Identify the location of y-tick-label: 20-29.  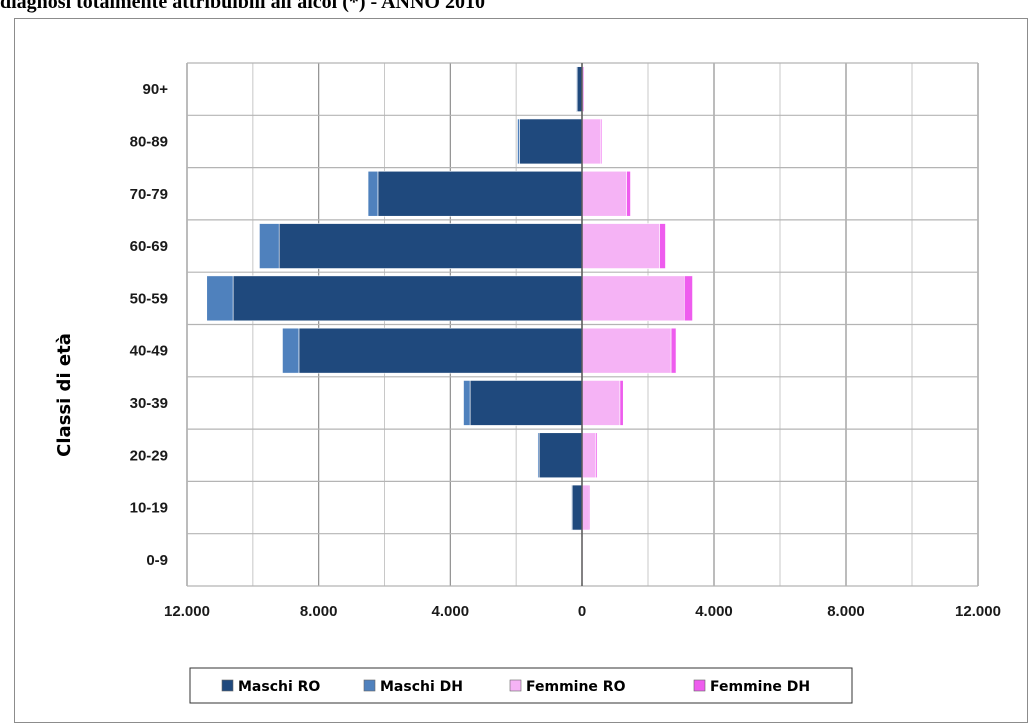
(149, 455).